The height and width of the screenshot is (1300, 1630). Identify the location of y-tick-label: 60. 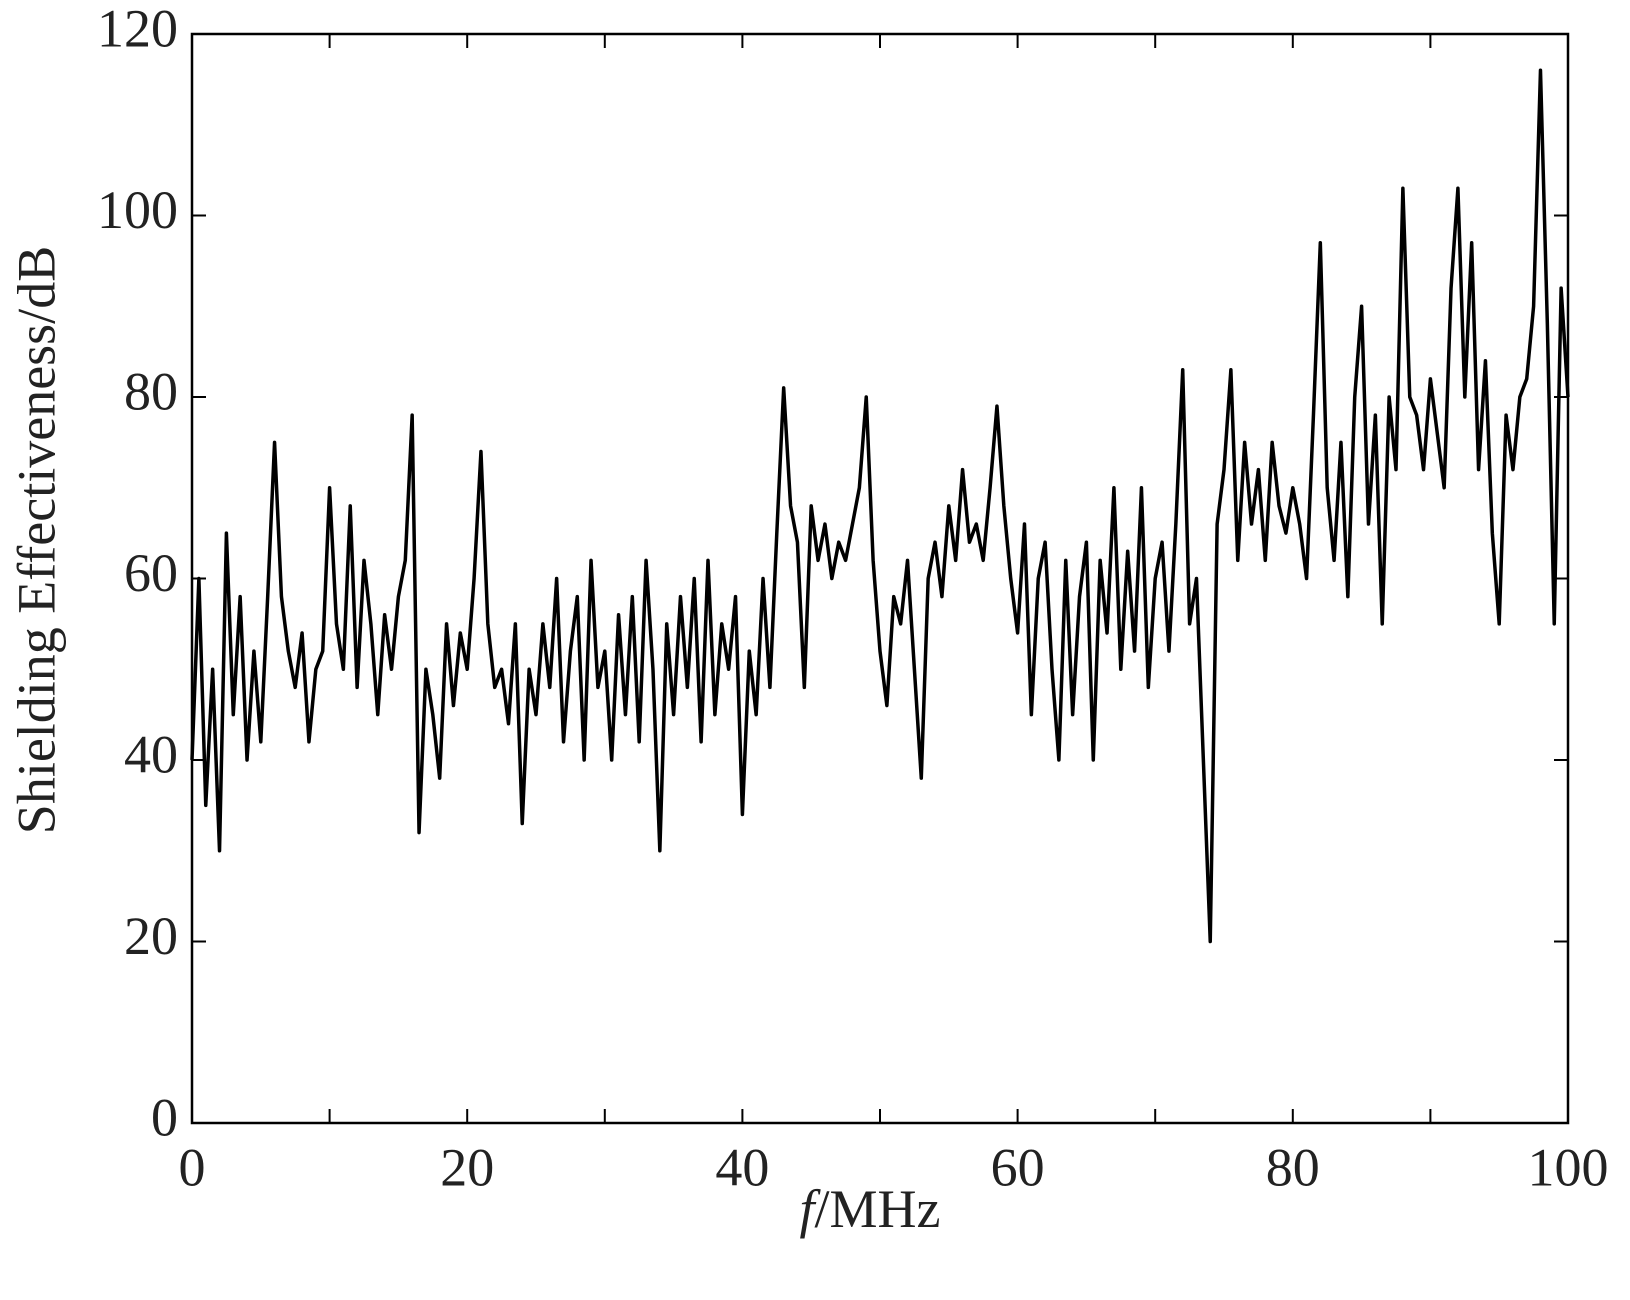
(151, 573).